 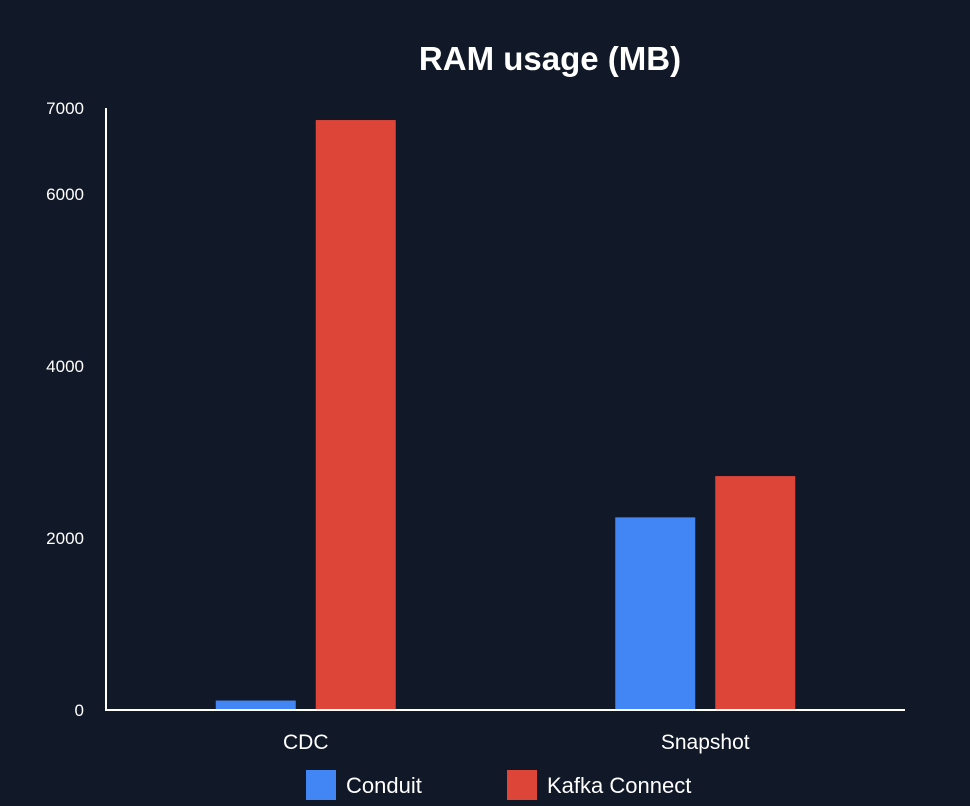 What do you see at coordinates (355, 415) in the screenshot?
I see `bar-kafka-connect-cdc` at bounding box center [355, 415].